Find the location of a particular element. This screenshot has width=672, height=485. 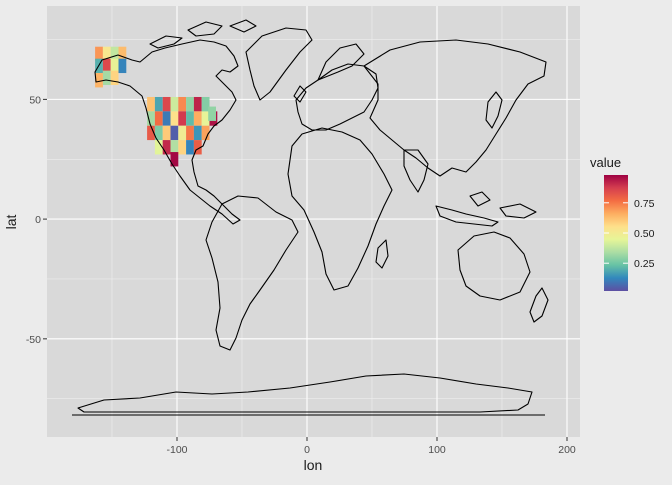

australia-outline is located at coordinates (494, 266).